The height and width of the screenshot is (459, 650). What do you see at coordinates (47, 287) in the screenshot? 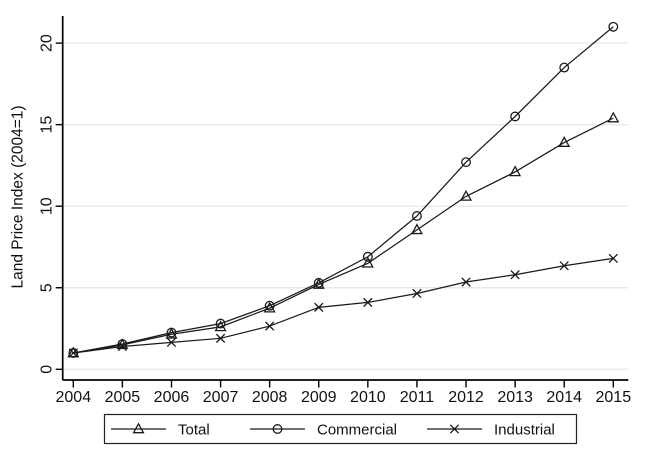
I see `y-tick-label-5: 5` at bounding box center [47, 287].